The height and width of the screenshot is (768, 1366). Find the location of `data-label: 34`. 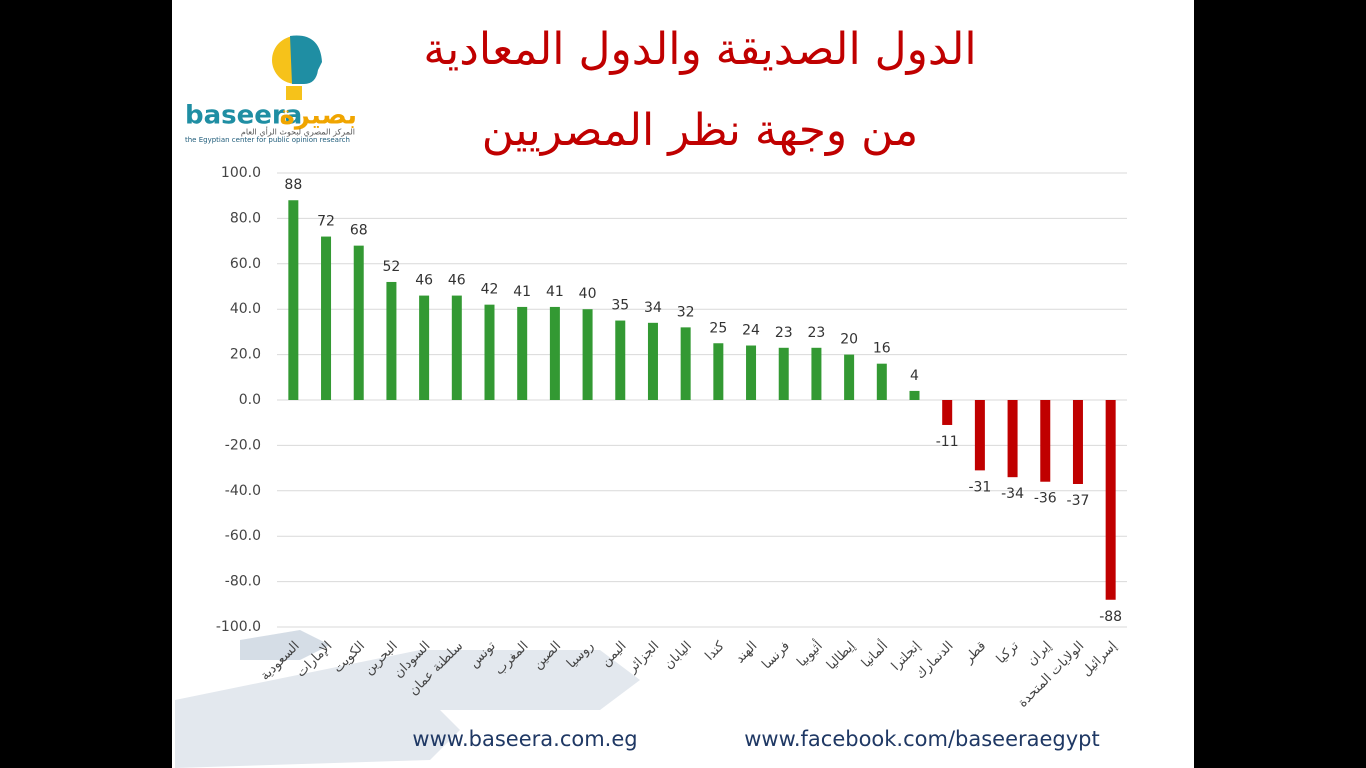

data-label: 34 is located at coordinates (653, 308).